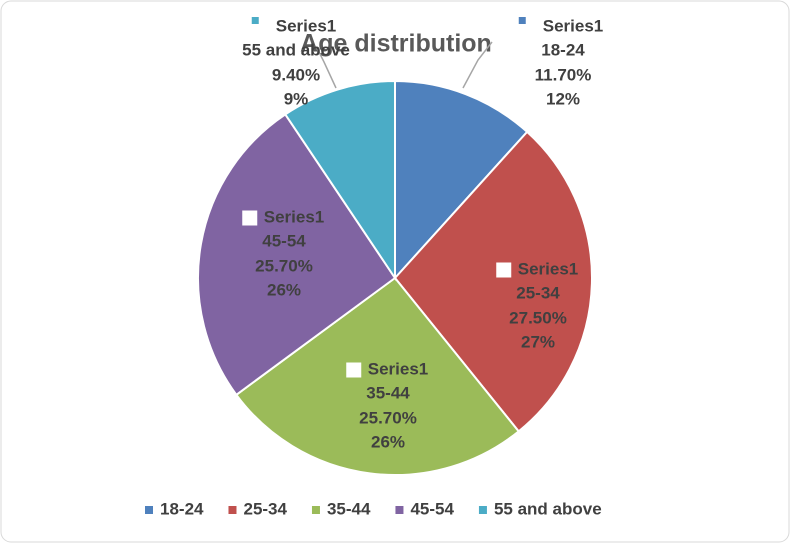 Image resolution: width=791 pixels, height=549 pixels. I want to click on data-label-value: 11.70%, so click(563, 74).